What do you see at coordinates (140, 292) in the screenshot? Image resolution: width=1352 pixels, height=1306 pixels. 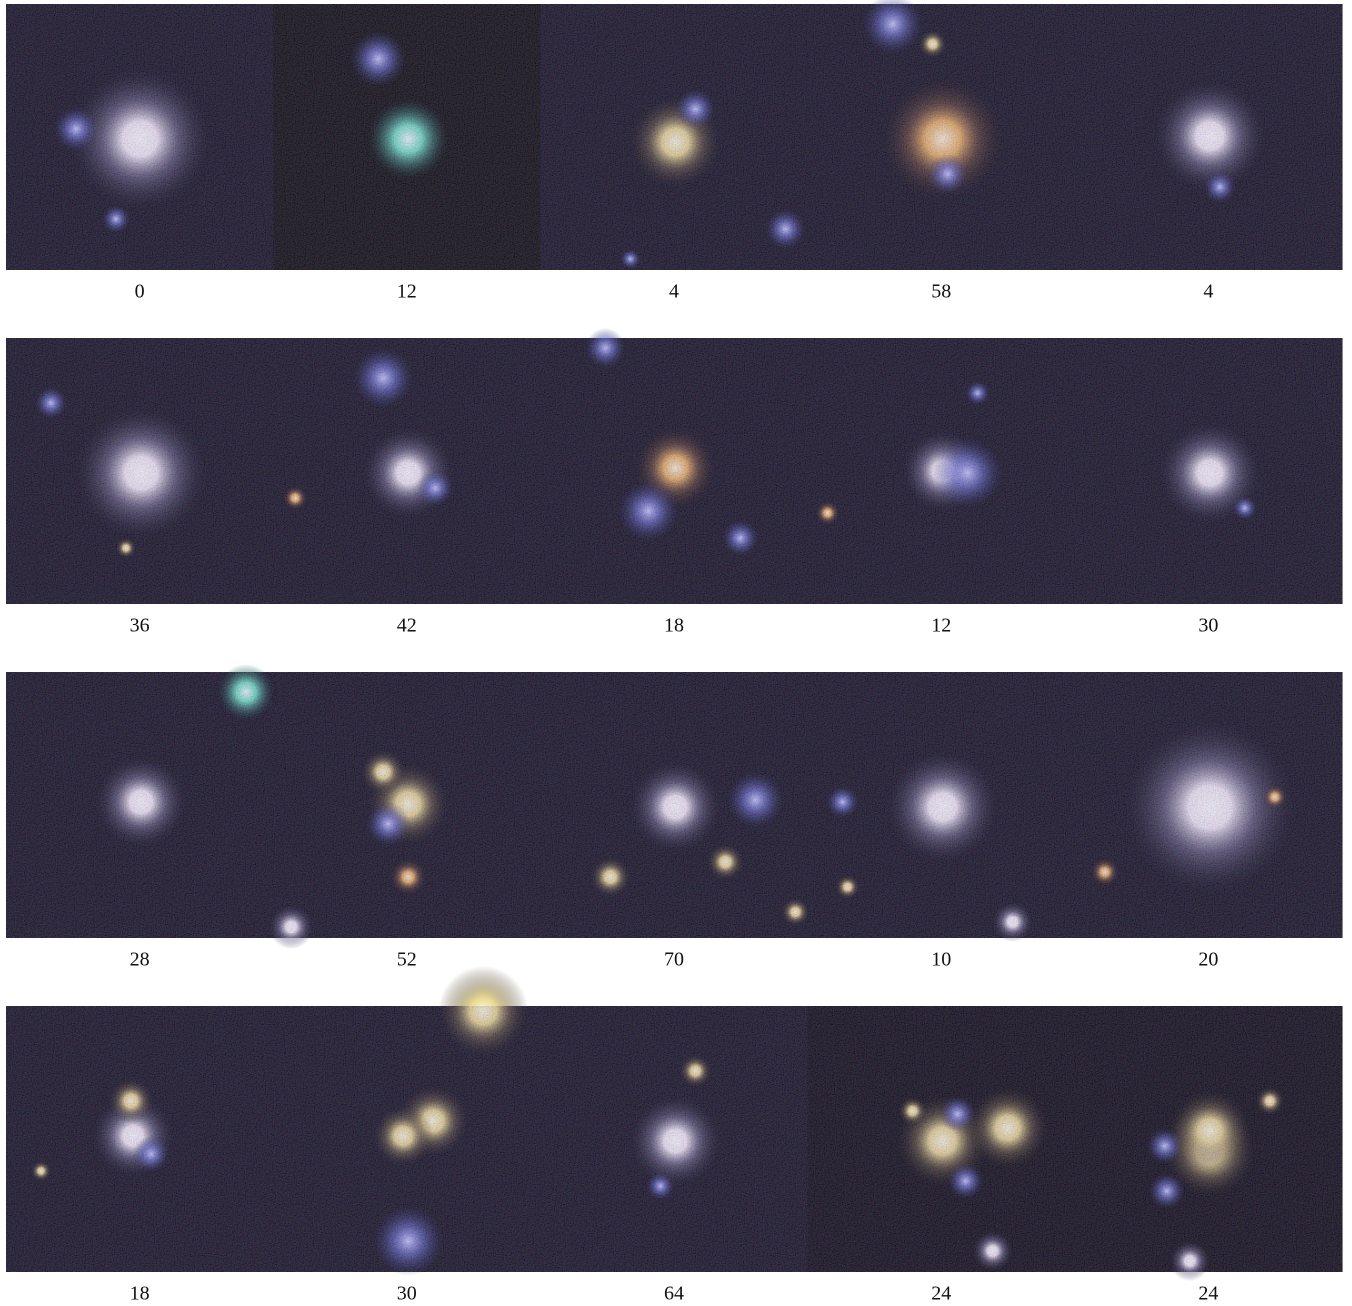 I see `image-label: 0` at bounding box center [140, 292].